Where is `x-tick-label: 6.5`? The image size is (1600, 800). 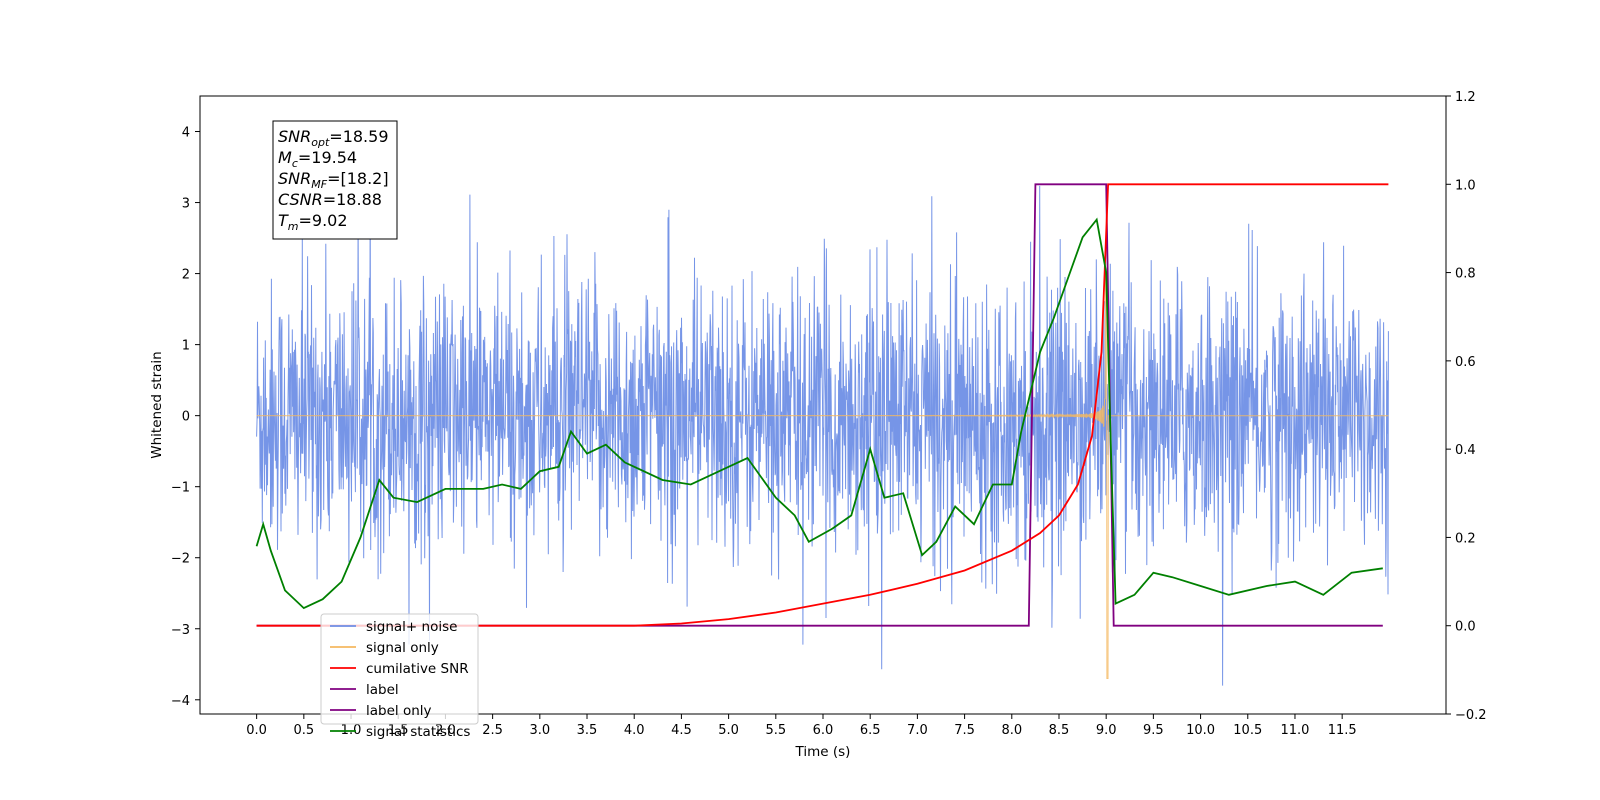
x-tick-label: 6.5 is located at coordinates (870, 730).